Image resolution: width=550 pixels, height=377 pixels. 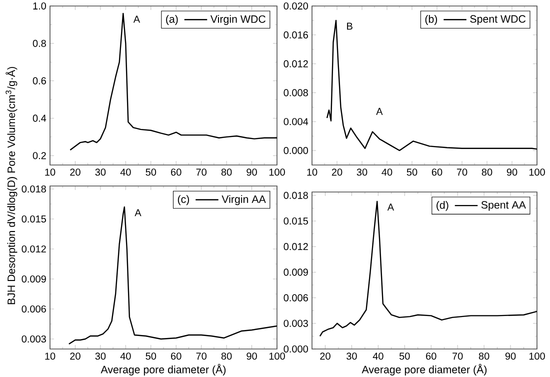 I want to click on y-tick-label: 0.008, so click(x=296, y=92).